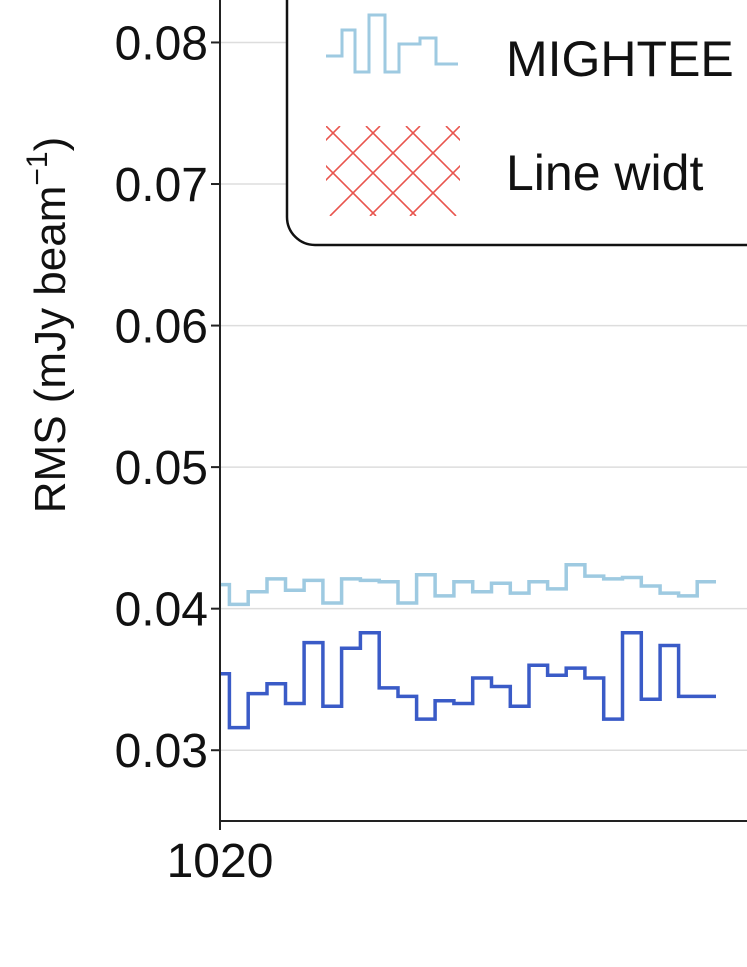 The width and height of the screenshot is (747, 967). What do you see at coordinates (604, 173) in the screenshot?
I see `legend-label-line-width: Line widt` at bounding box center [604, 173].